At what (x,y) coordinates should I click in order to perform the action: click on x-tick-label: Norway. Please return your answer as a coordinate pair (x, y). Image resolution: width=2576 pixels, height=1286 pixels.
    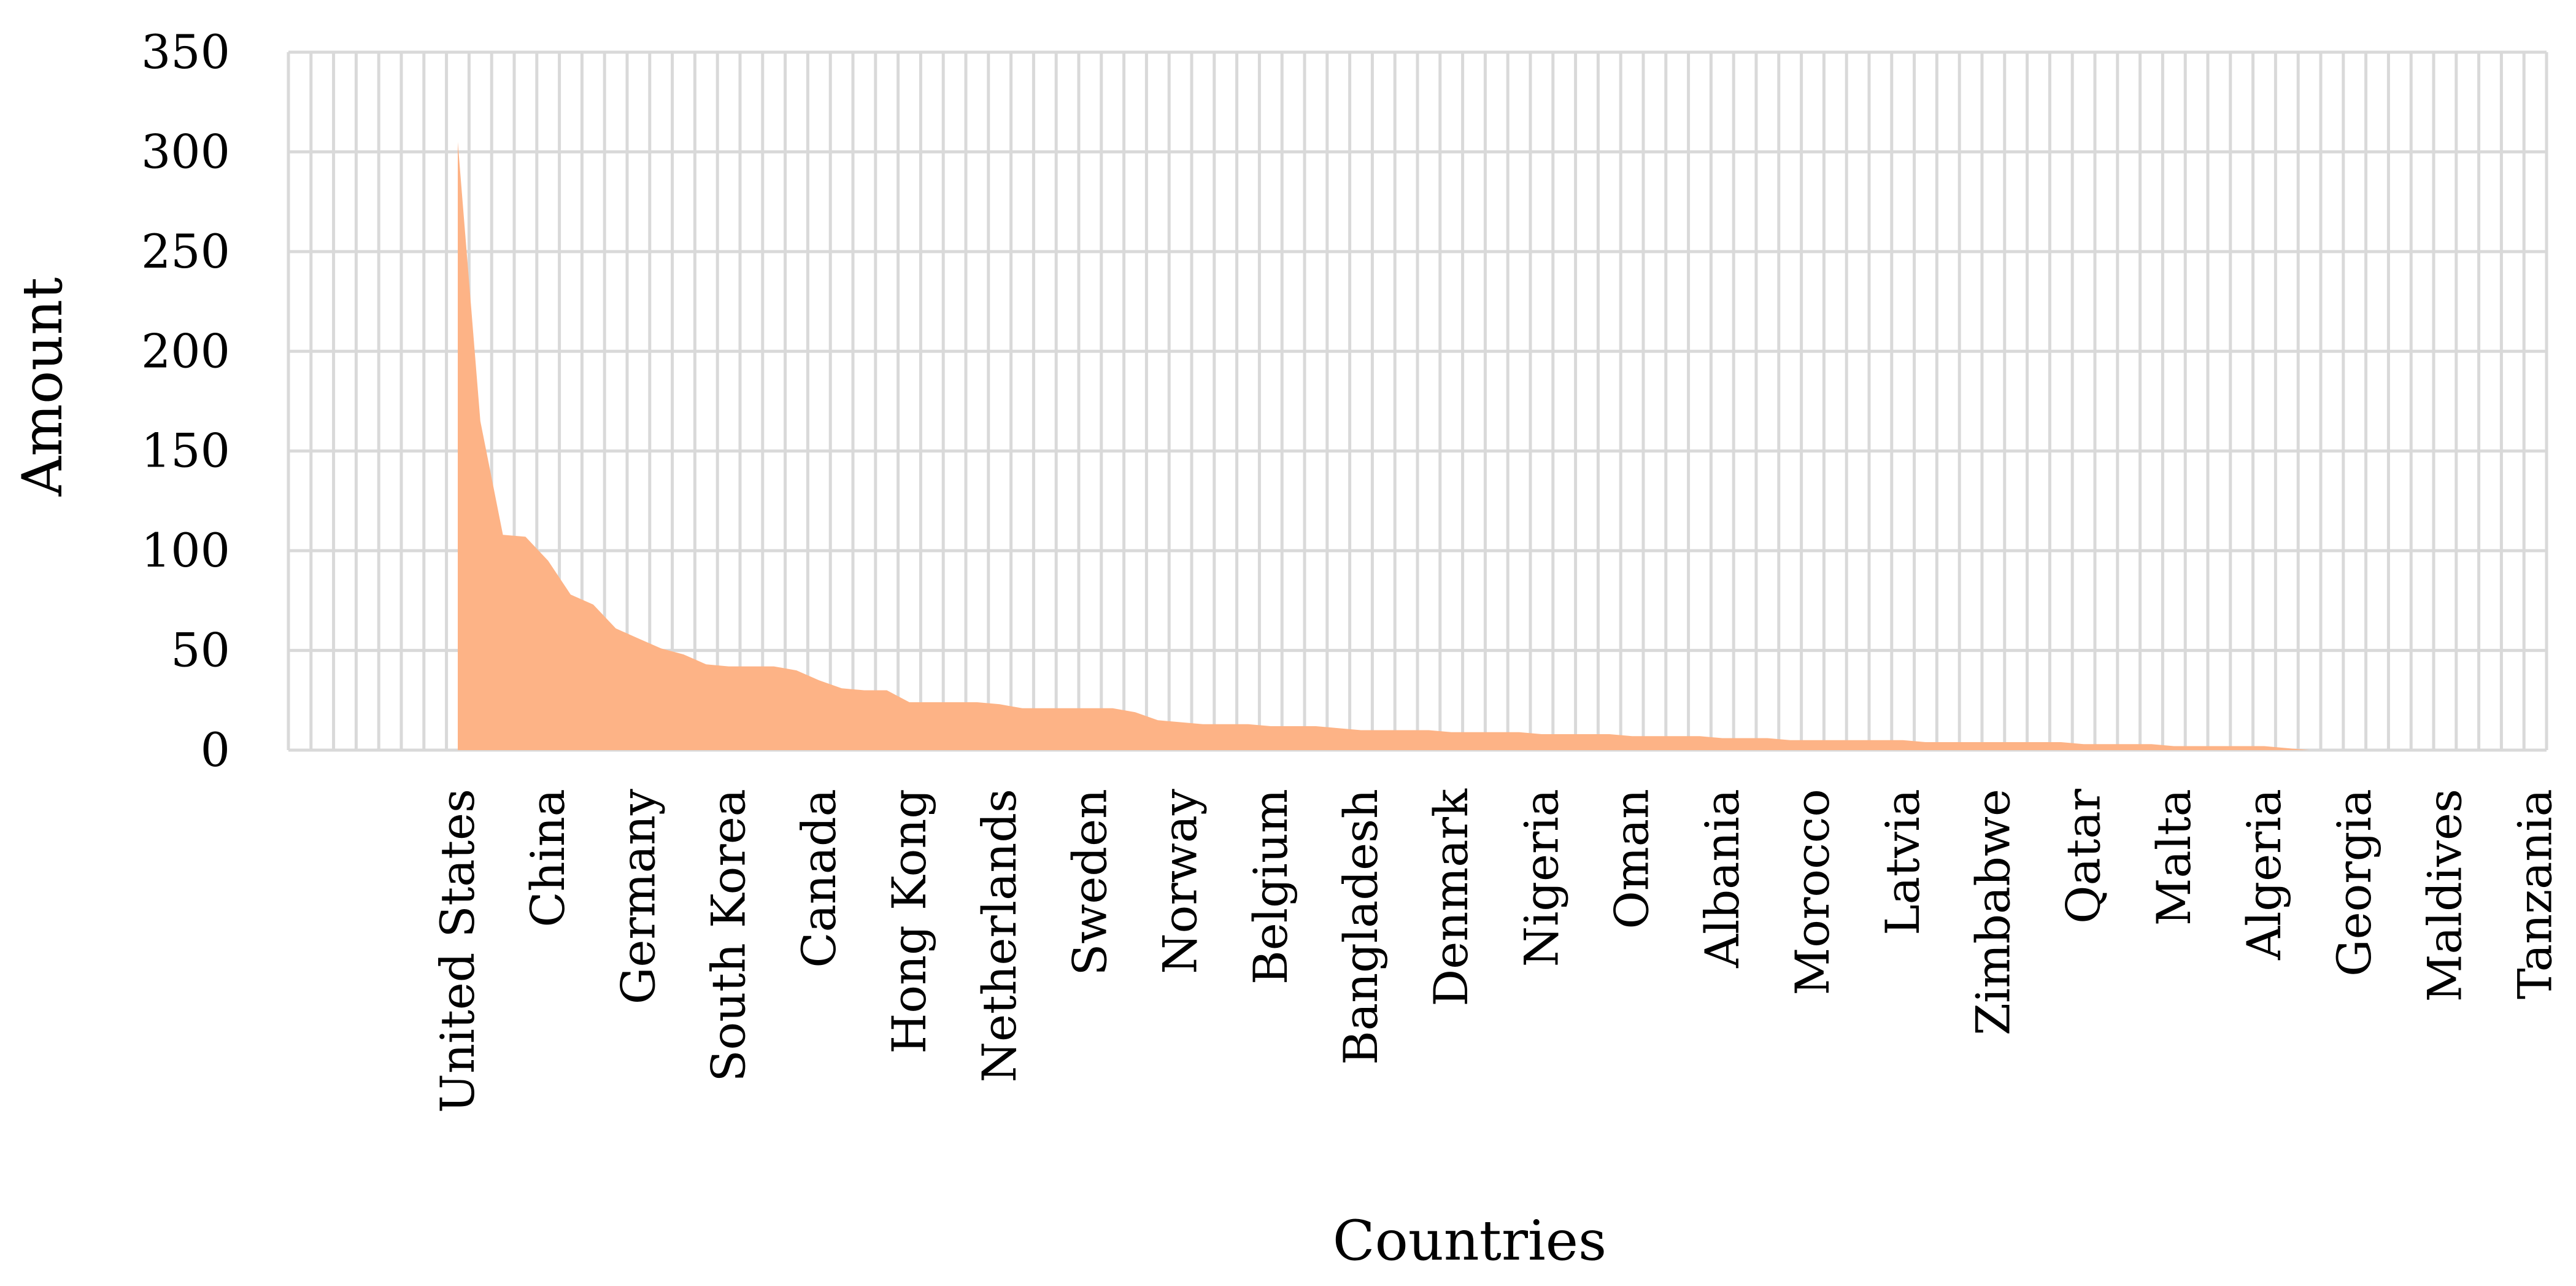
    Looking at the image, I should click on (1180, 881).